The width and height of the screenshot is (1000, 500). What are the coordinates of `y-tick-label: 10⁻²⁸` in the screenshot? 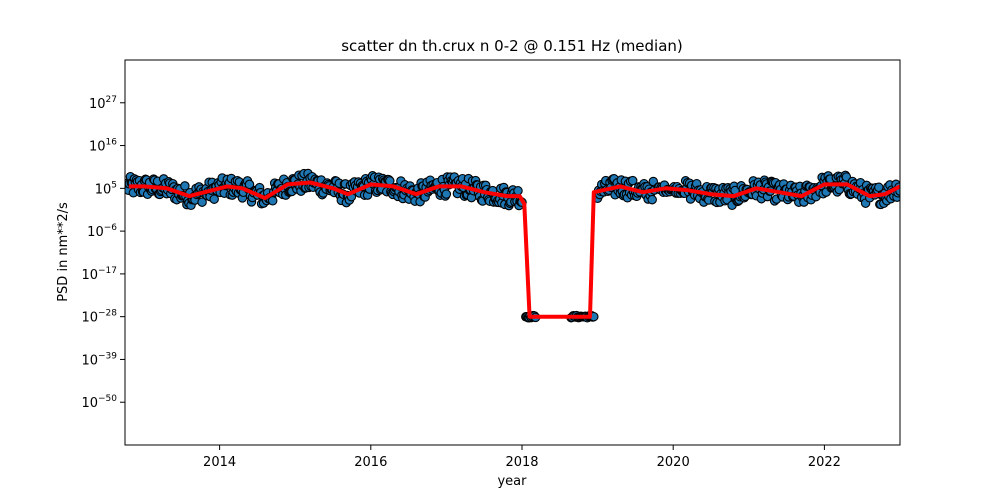 It's located at (99, 317).